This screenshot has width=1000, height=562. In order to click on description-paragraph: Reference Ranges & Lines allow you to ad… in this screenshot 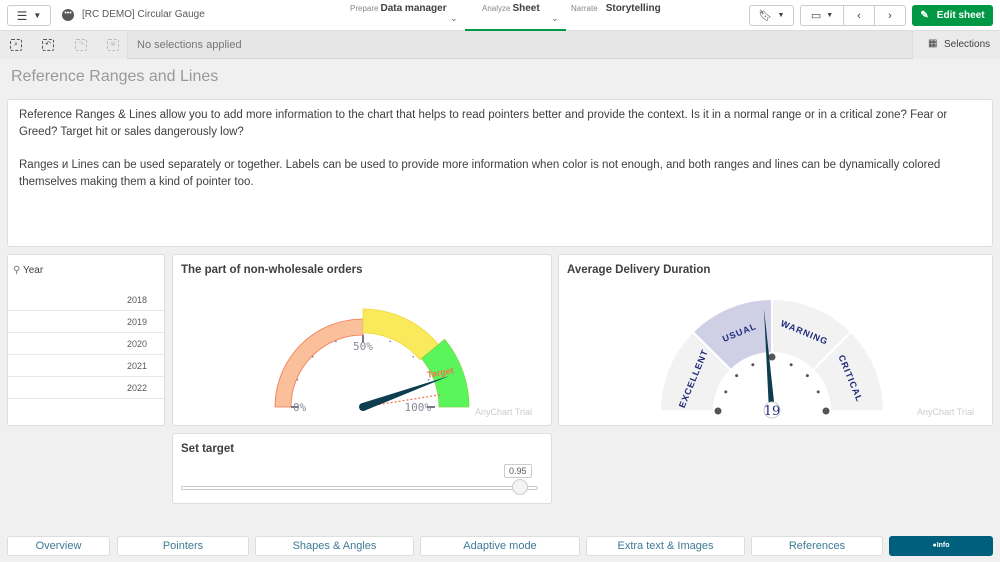, I will do `click(483, 123)`.